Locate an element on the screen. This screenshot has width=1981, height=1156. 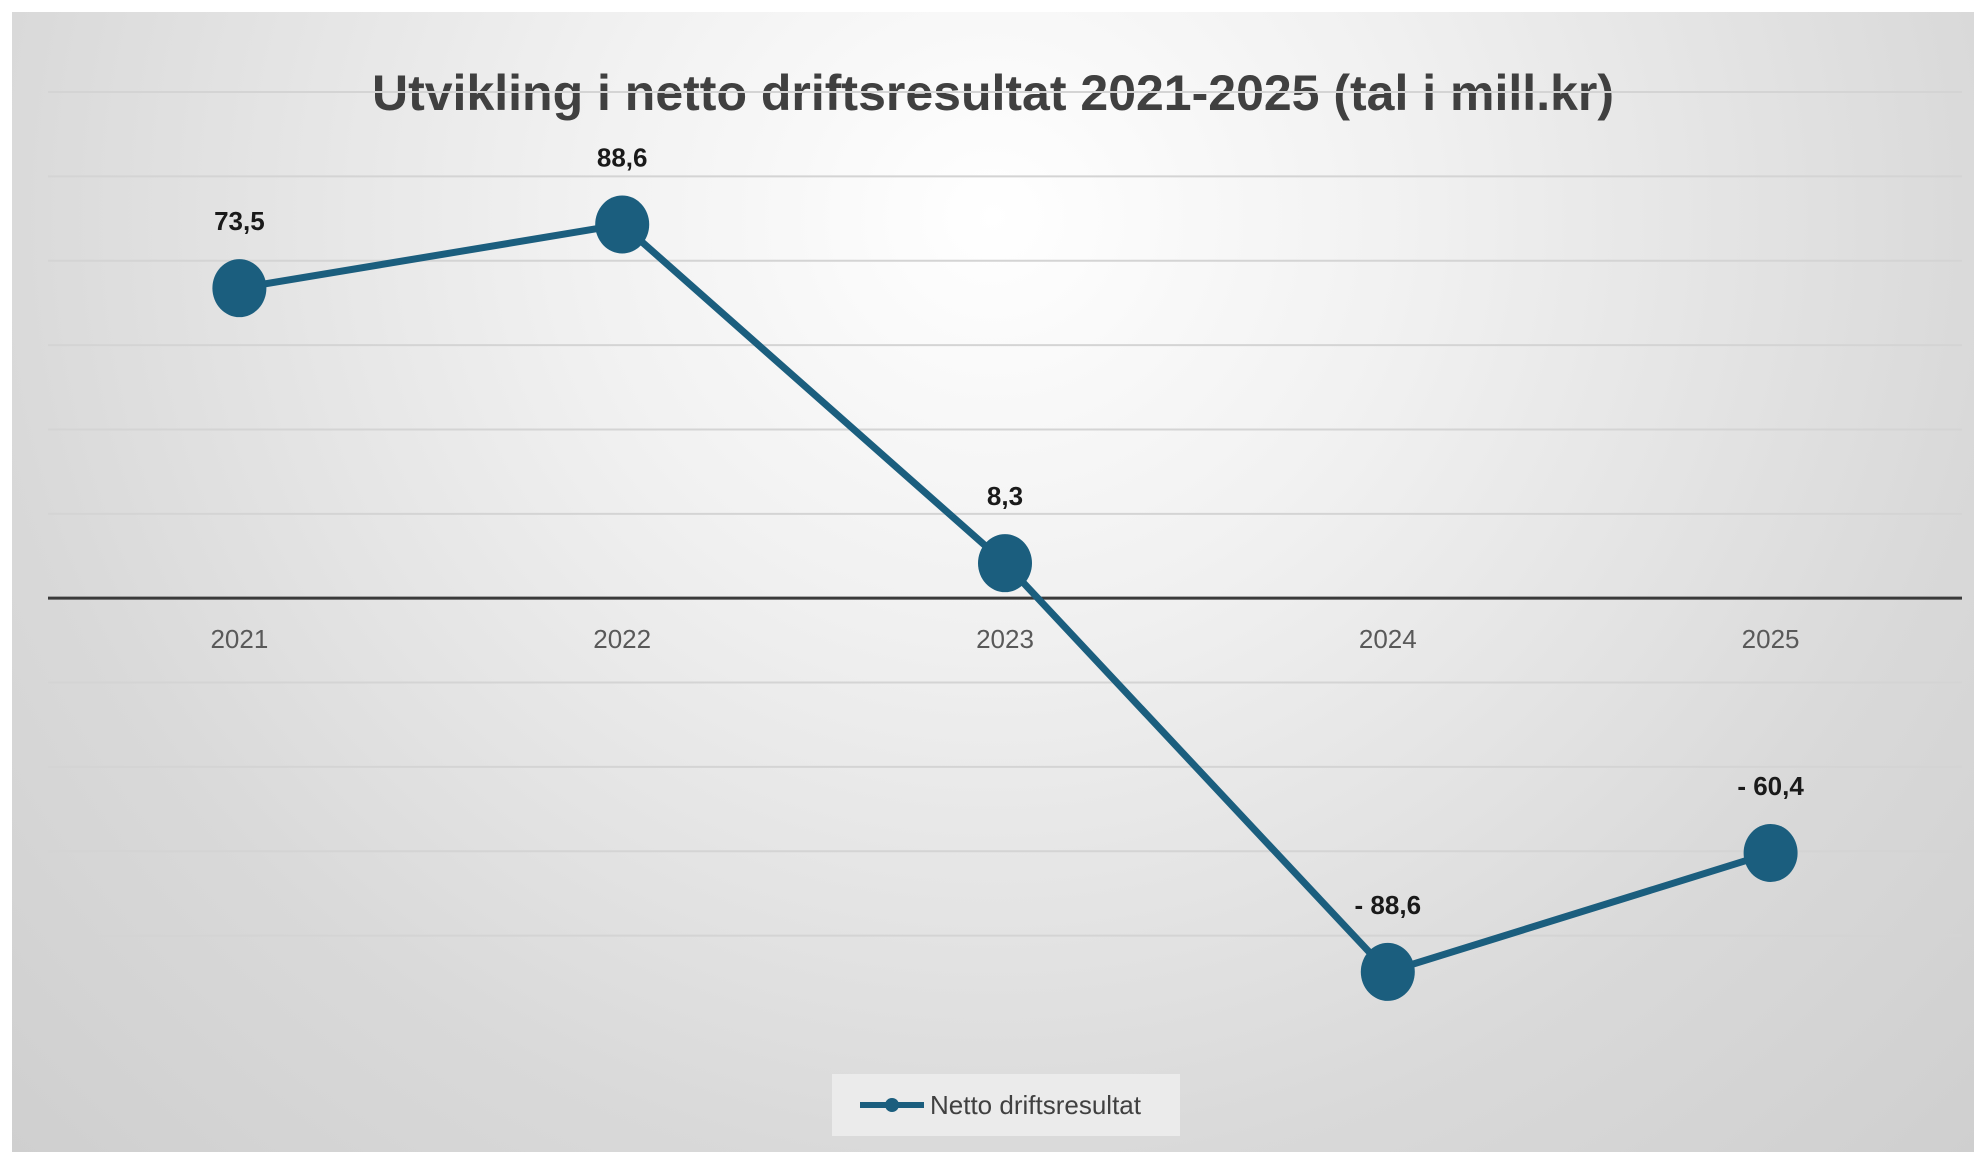
data-point-2021 is located at coordinates (239, 288).